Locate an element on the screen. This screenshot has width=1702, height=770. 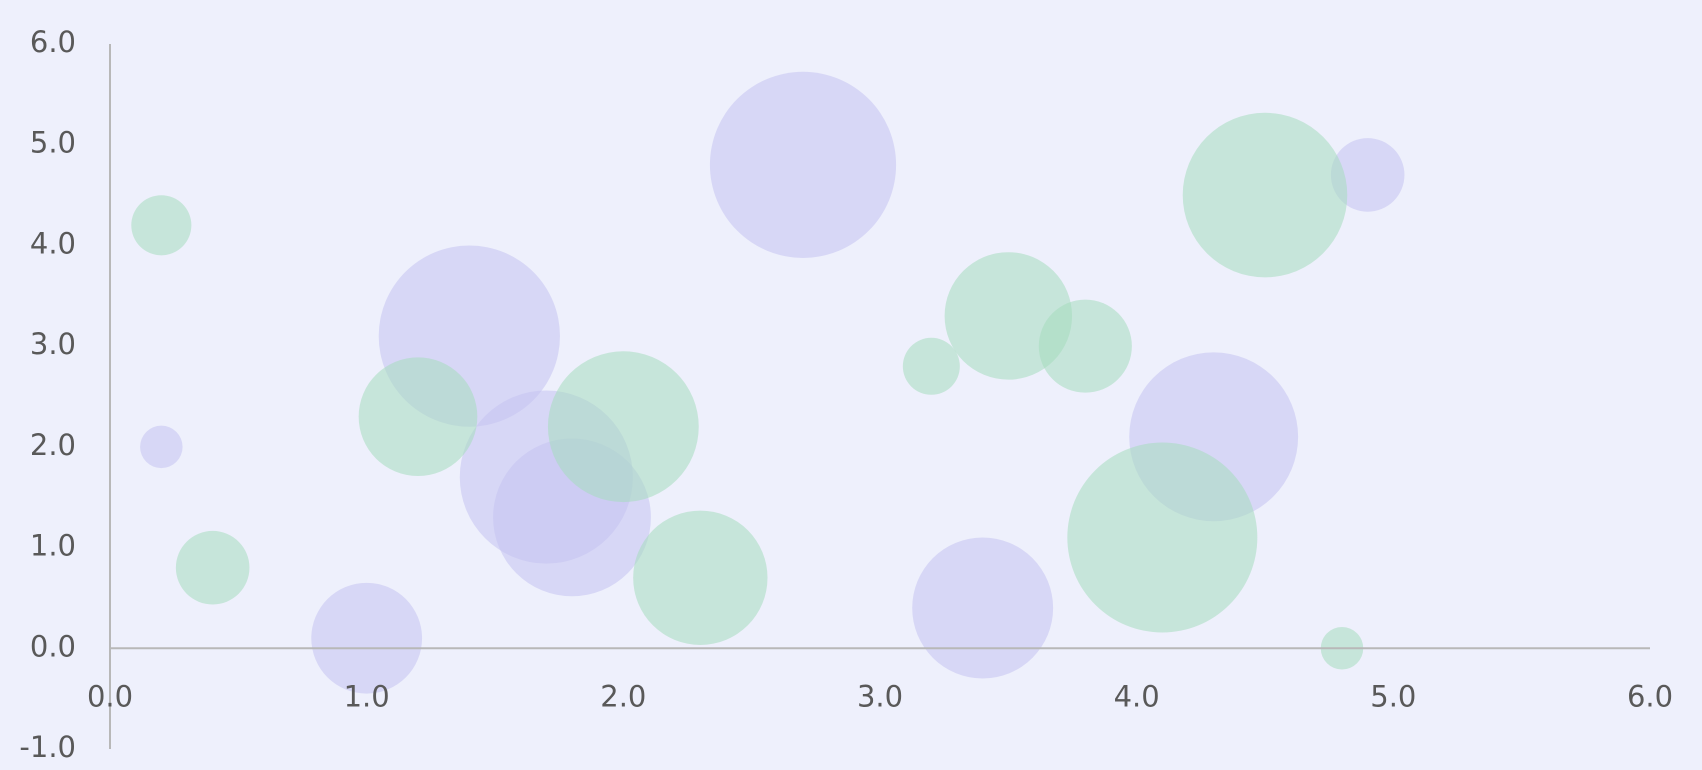
x-tick-label: 1.0 is located at coordinates (367, 696).